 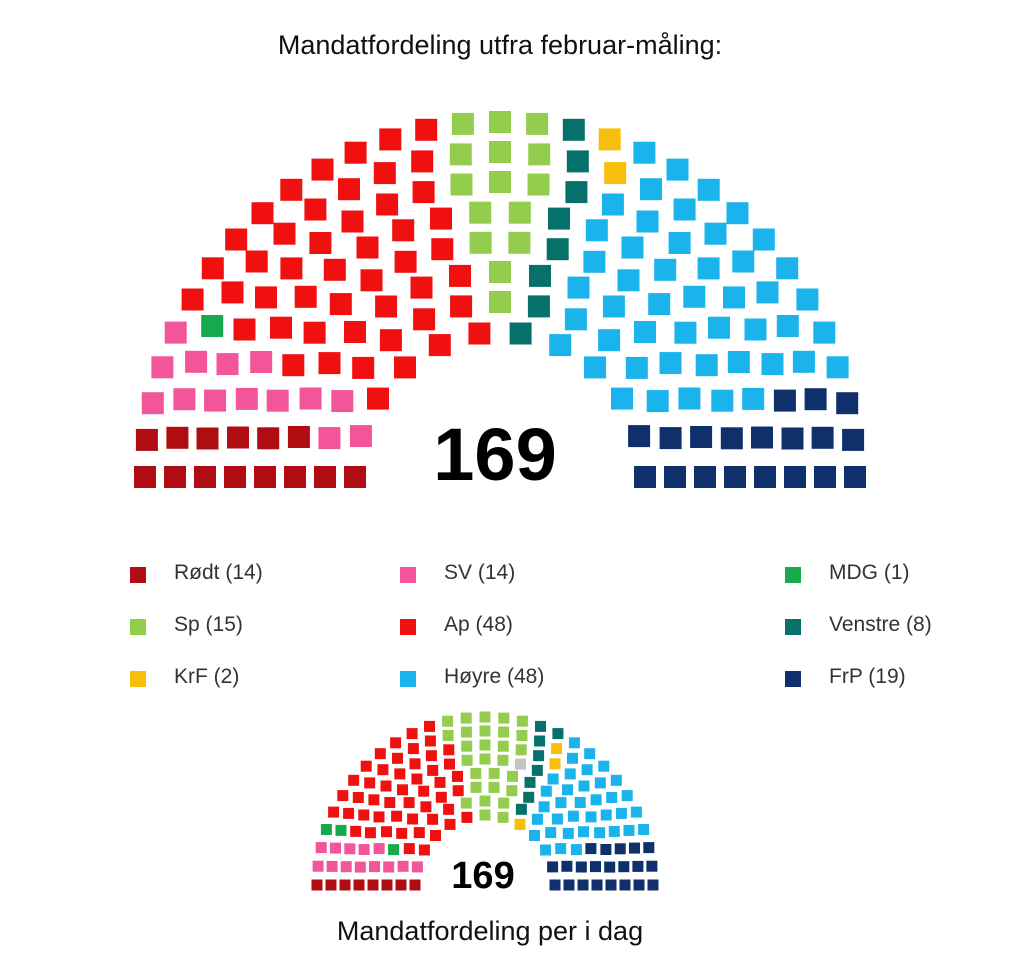 What do you see at coordinates (341, 830) in the screenshot?
I see `seat-mdg` at bounding box center [341, 830].